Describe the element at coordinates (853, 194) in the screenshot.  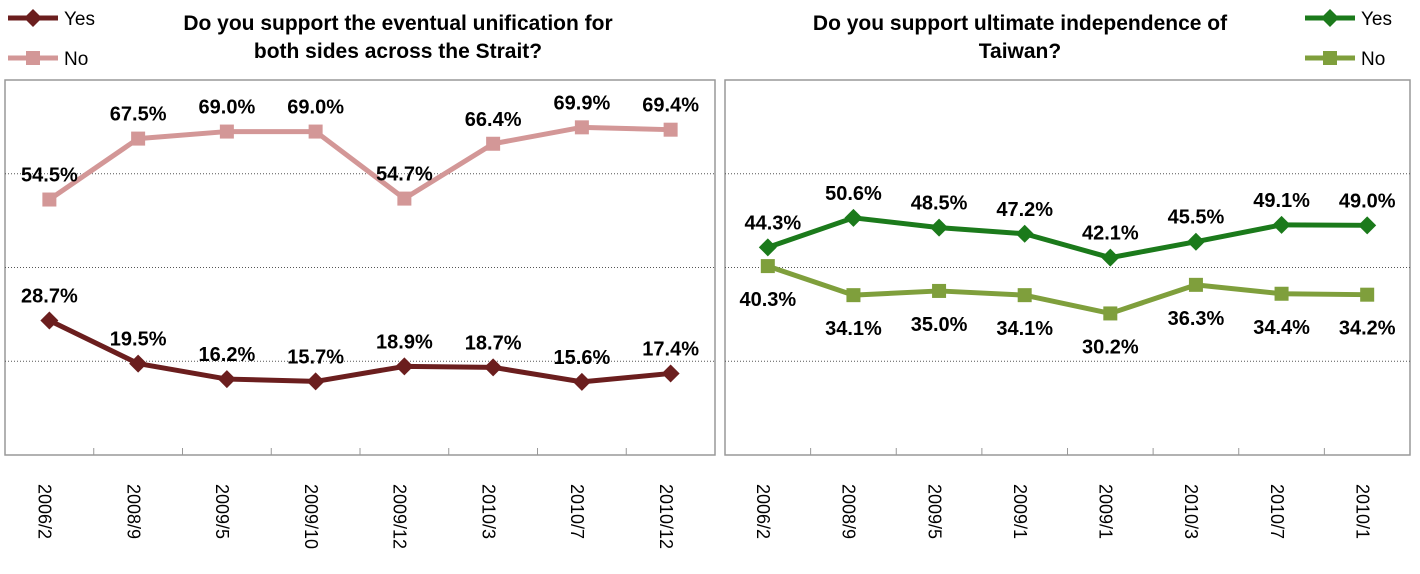
I see `value-label: 50.6%` at that location.